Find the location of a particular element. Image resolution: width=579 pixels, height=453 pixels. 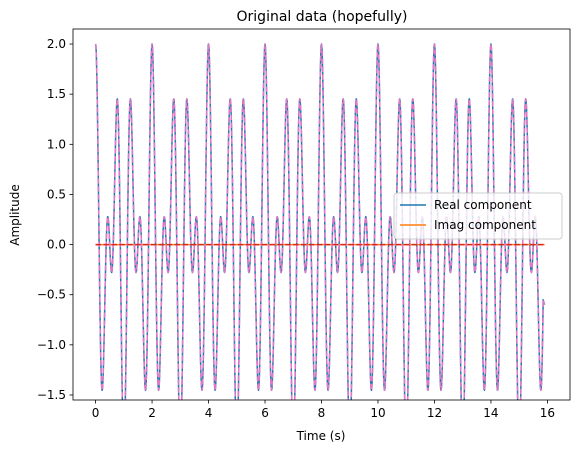

legend: Real component Imag component is located at coordinates (478, 216).